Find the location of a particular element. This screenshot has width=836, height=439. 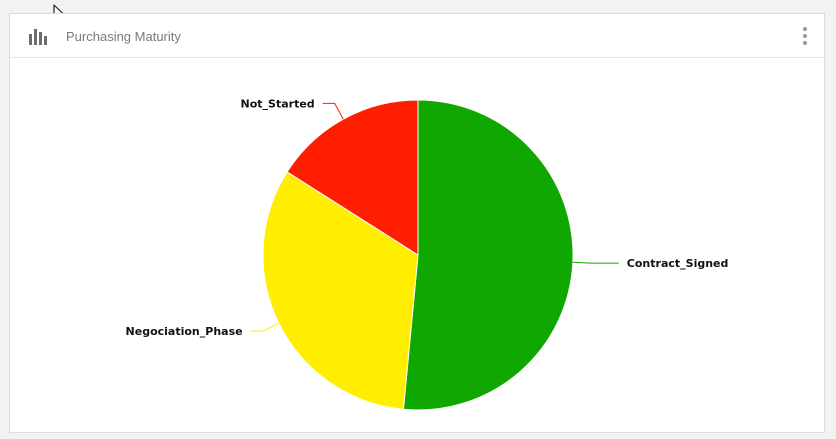

widget-header: Purchasing Maturity is located at coordinates (417, 36).